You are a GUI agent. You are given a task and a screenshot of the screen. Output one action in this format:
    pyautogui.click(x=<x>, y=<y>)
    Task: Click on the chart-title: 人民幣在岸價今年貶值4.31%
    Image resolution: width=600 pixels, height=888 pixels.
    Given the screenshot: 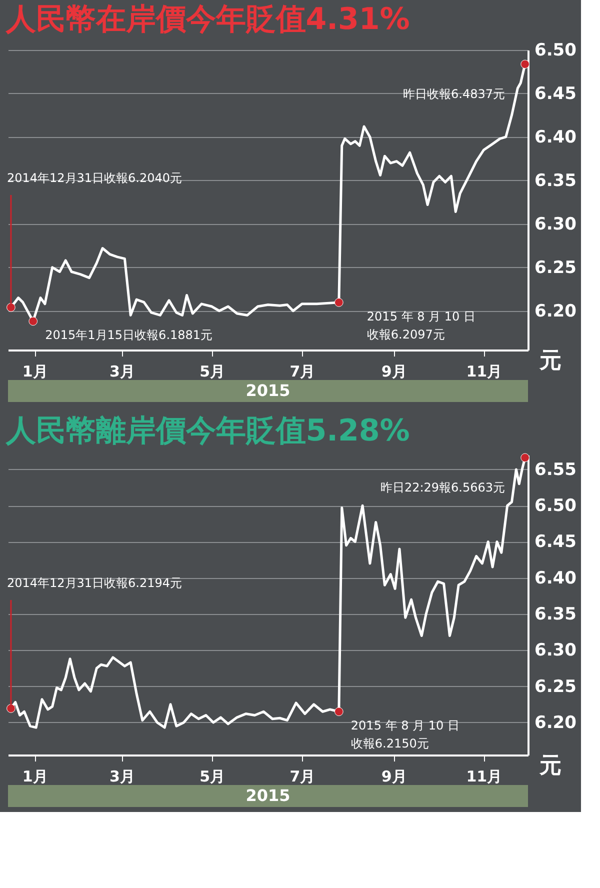 What is the action you would take?
    pyautogui.click(x=207, y=19)
    